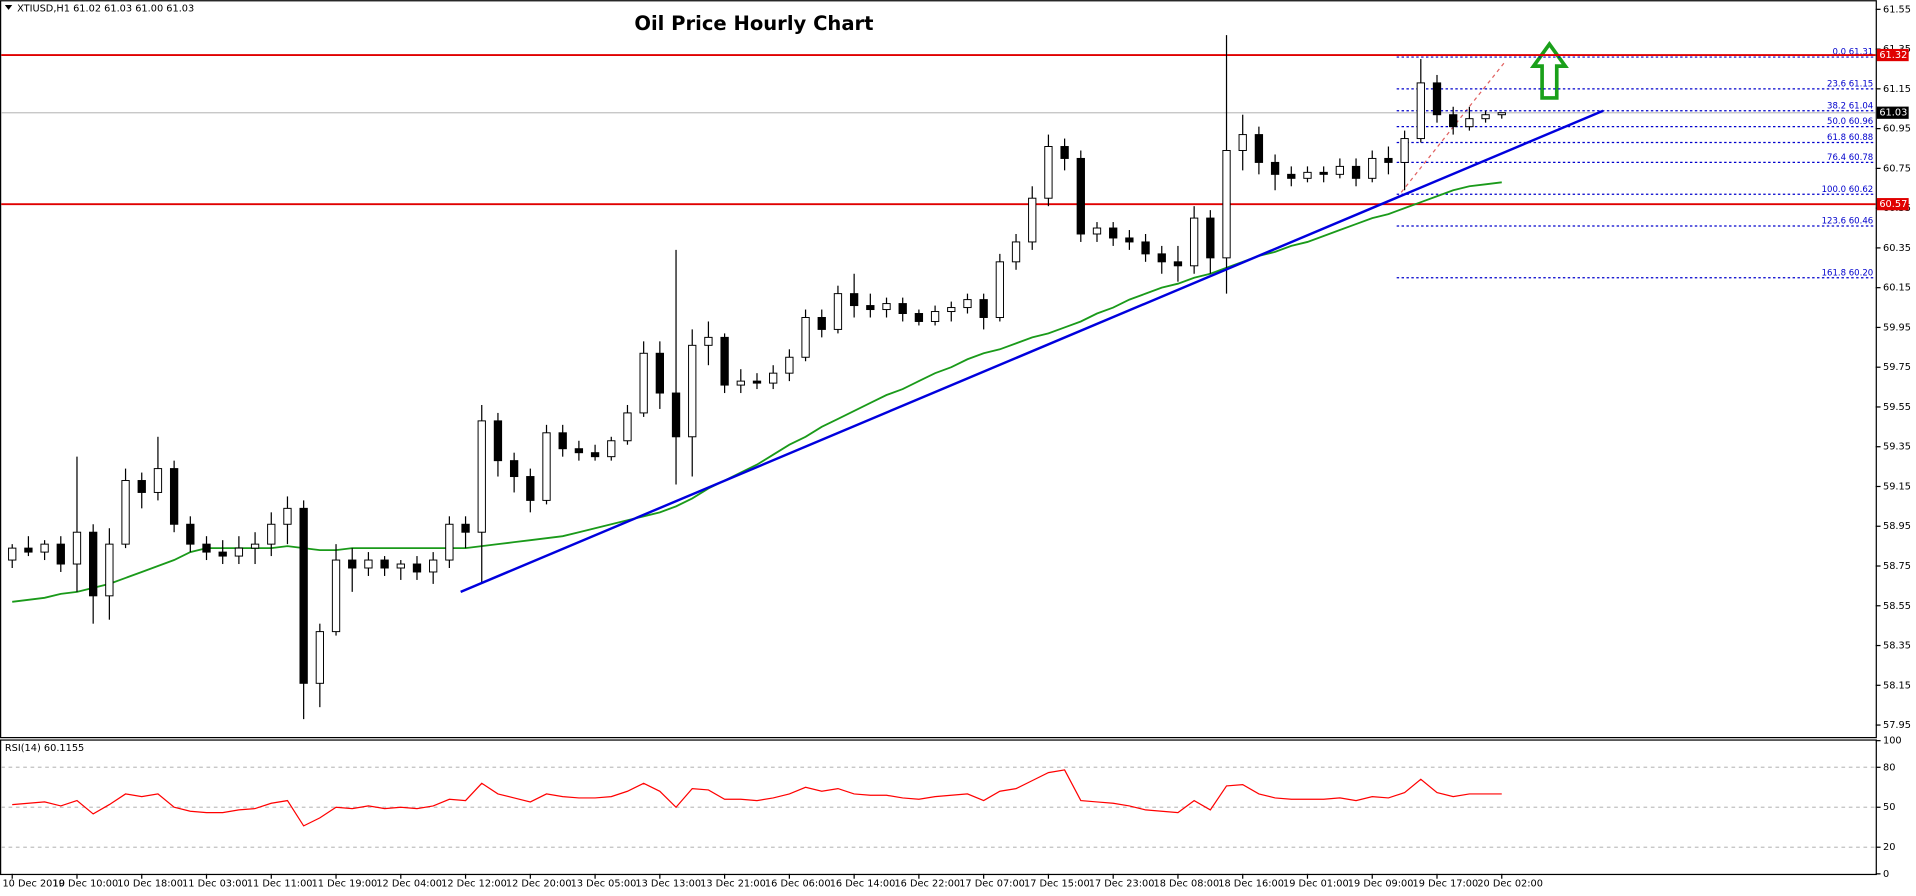 The height and width of the screenshot is (896, 1916). What do you see at coordinates (1889, 807) in the screenshot?
I see `rsi-tick-label: 50` at bounding box center [1889, 807].